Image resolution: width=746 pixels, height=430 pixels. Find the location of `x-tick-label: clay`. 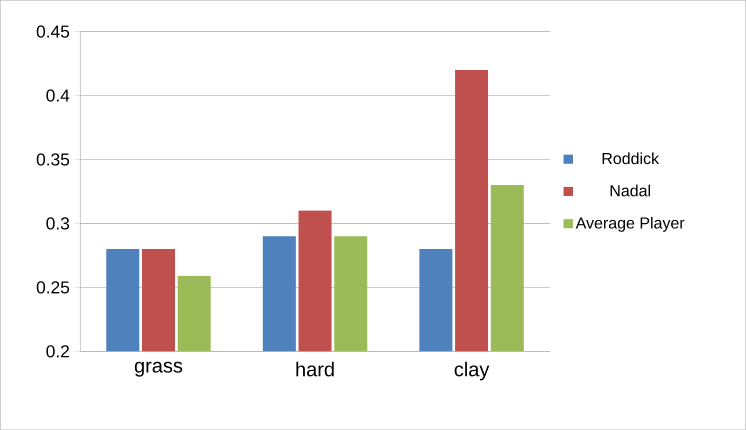

x-tick-label: clay is located at coordinates (472, 371).